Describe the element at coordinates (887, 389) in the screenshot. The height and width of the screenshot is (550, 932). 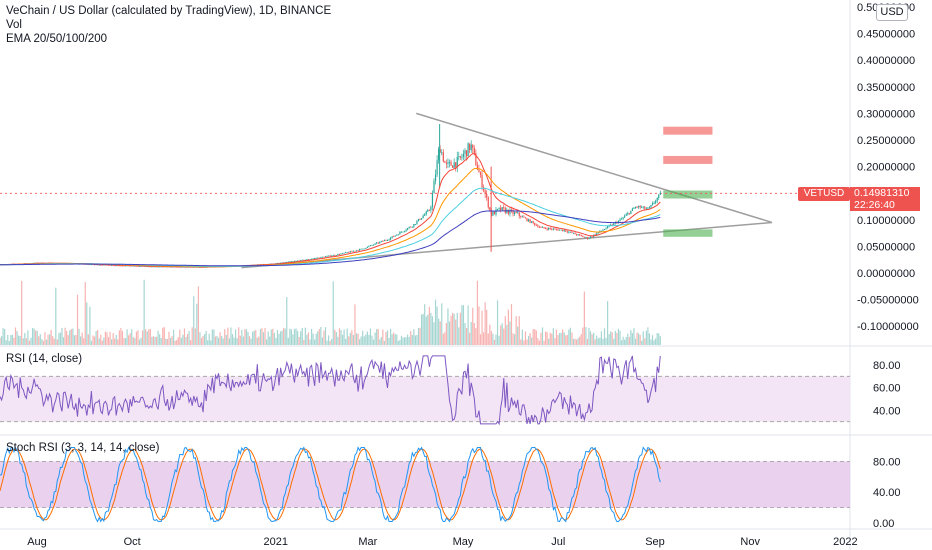
I see `rsi-axis-label: 60.00` at that location.